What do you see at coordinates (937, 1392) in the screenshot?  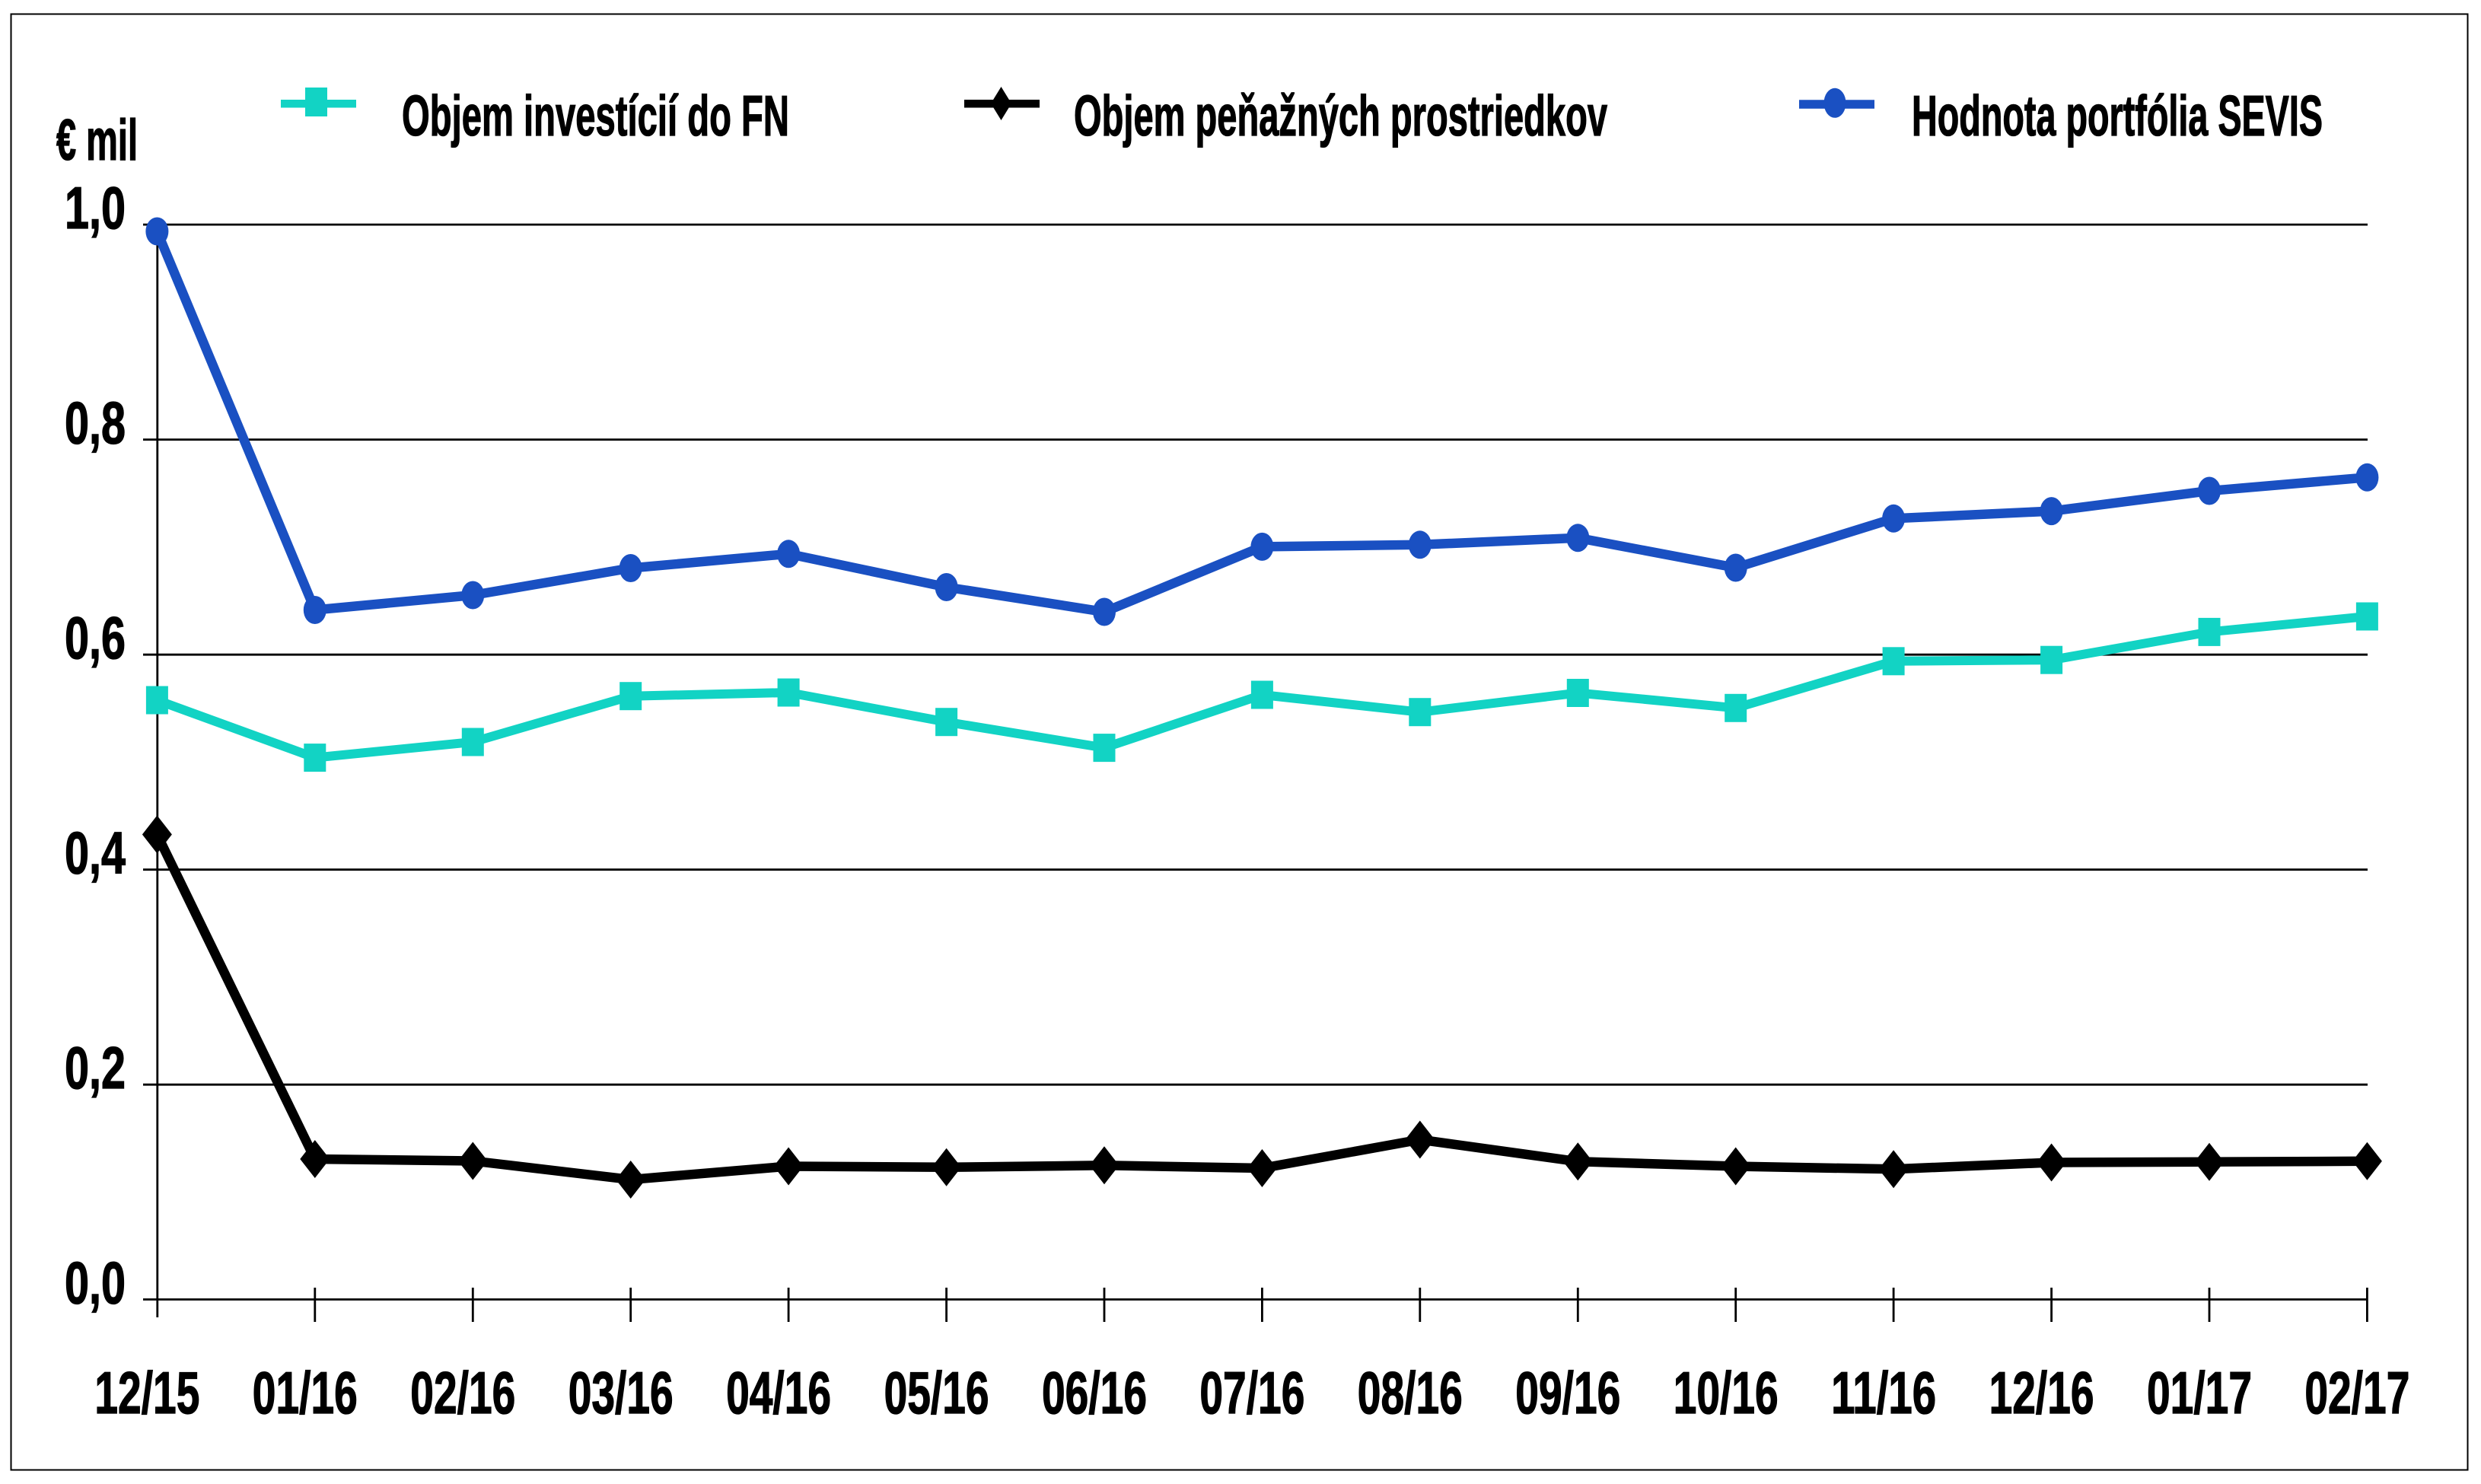 I see `svg-text: 05/16` at bounding box center [937, 1392].